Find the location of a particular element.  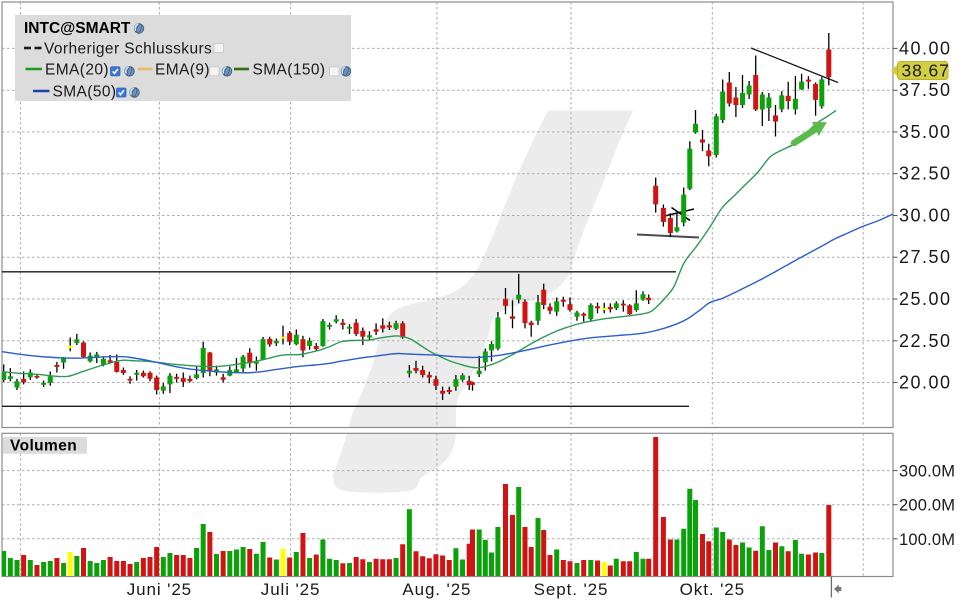

svg-text: Okt. '25 is located at coordinates (712, 589).